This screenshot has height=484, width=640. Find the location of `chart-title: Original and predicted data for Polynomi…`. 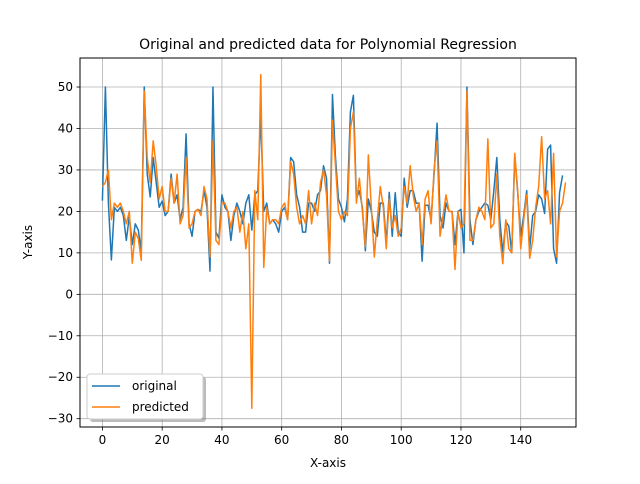

chart-title: Original and predicted data for Polynomi… is located at coordinates (328, 45).